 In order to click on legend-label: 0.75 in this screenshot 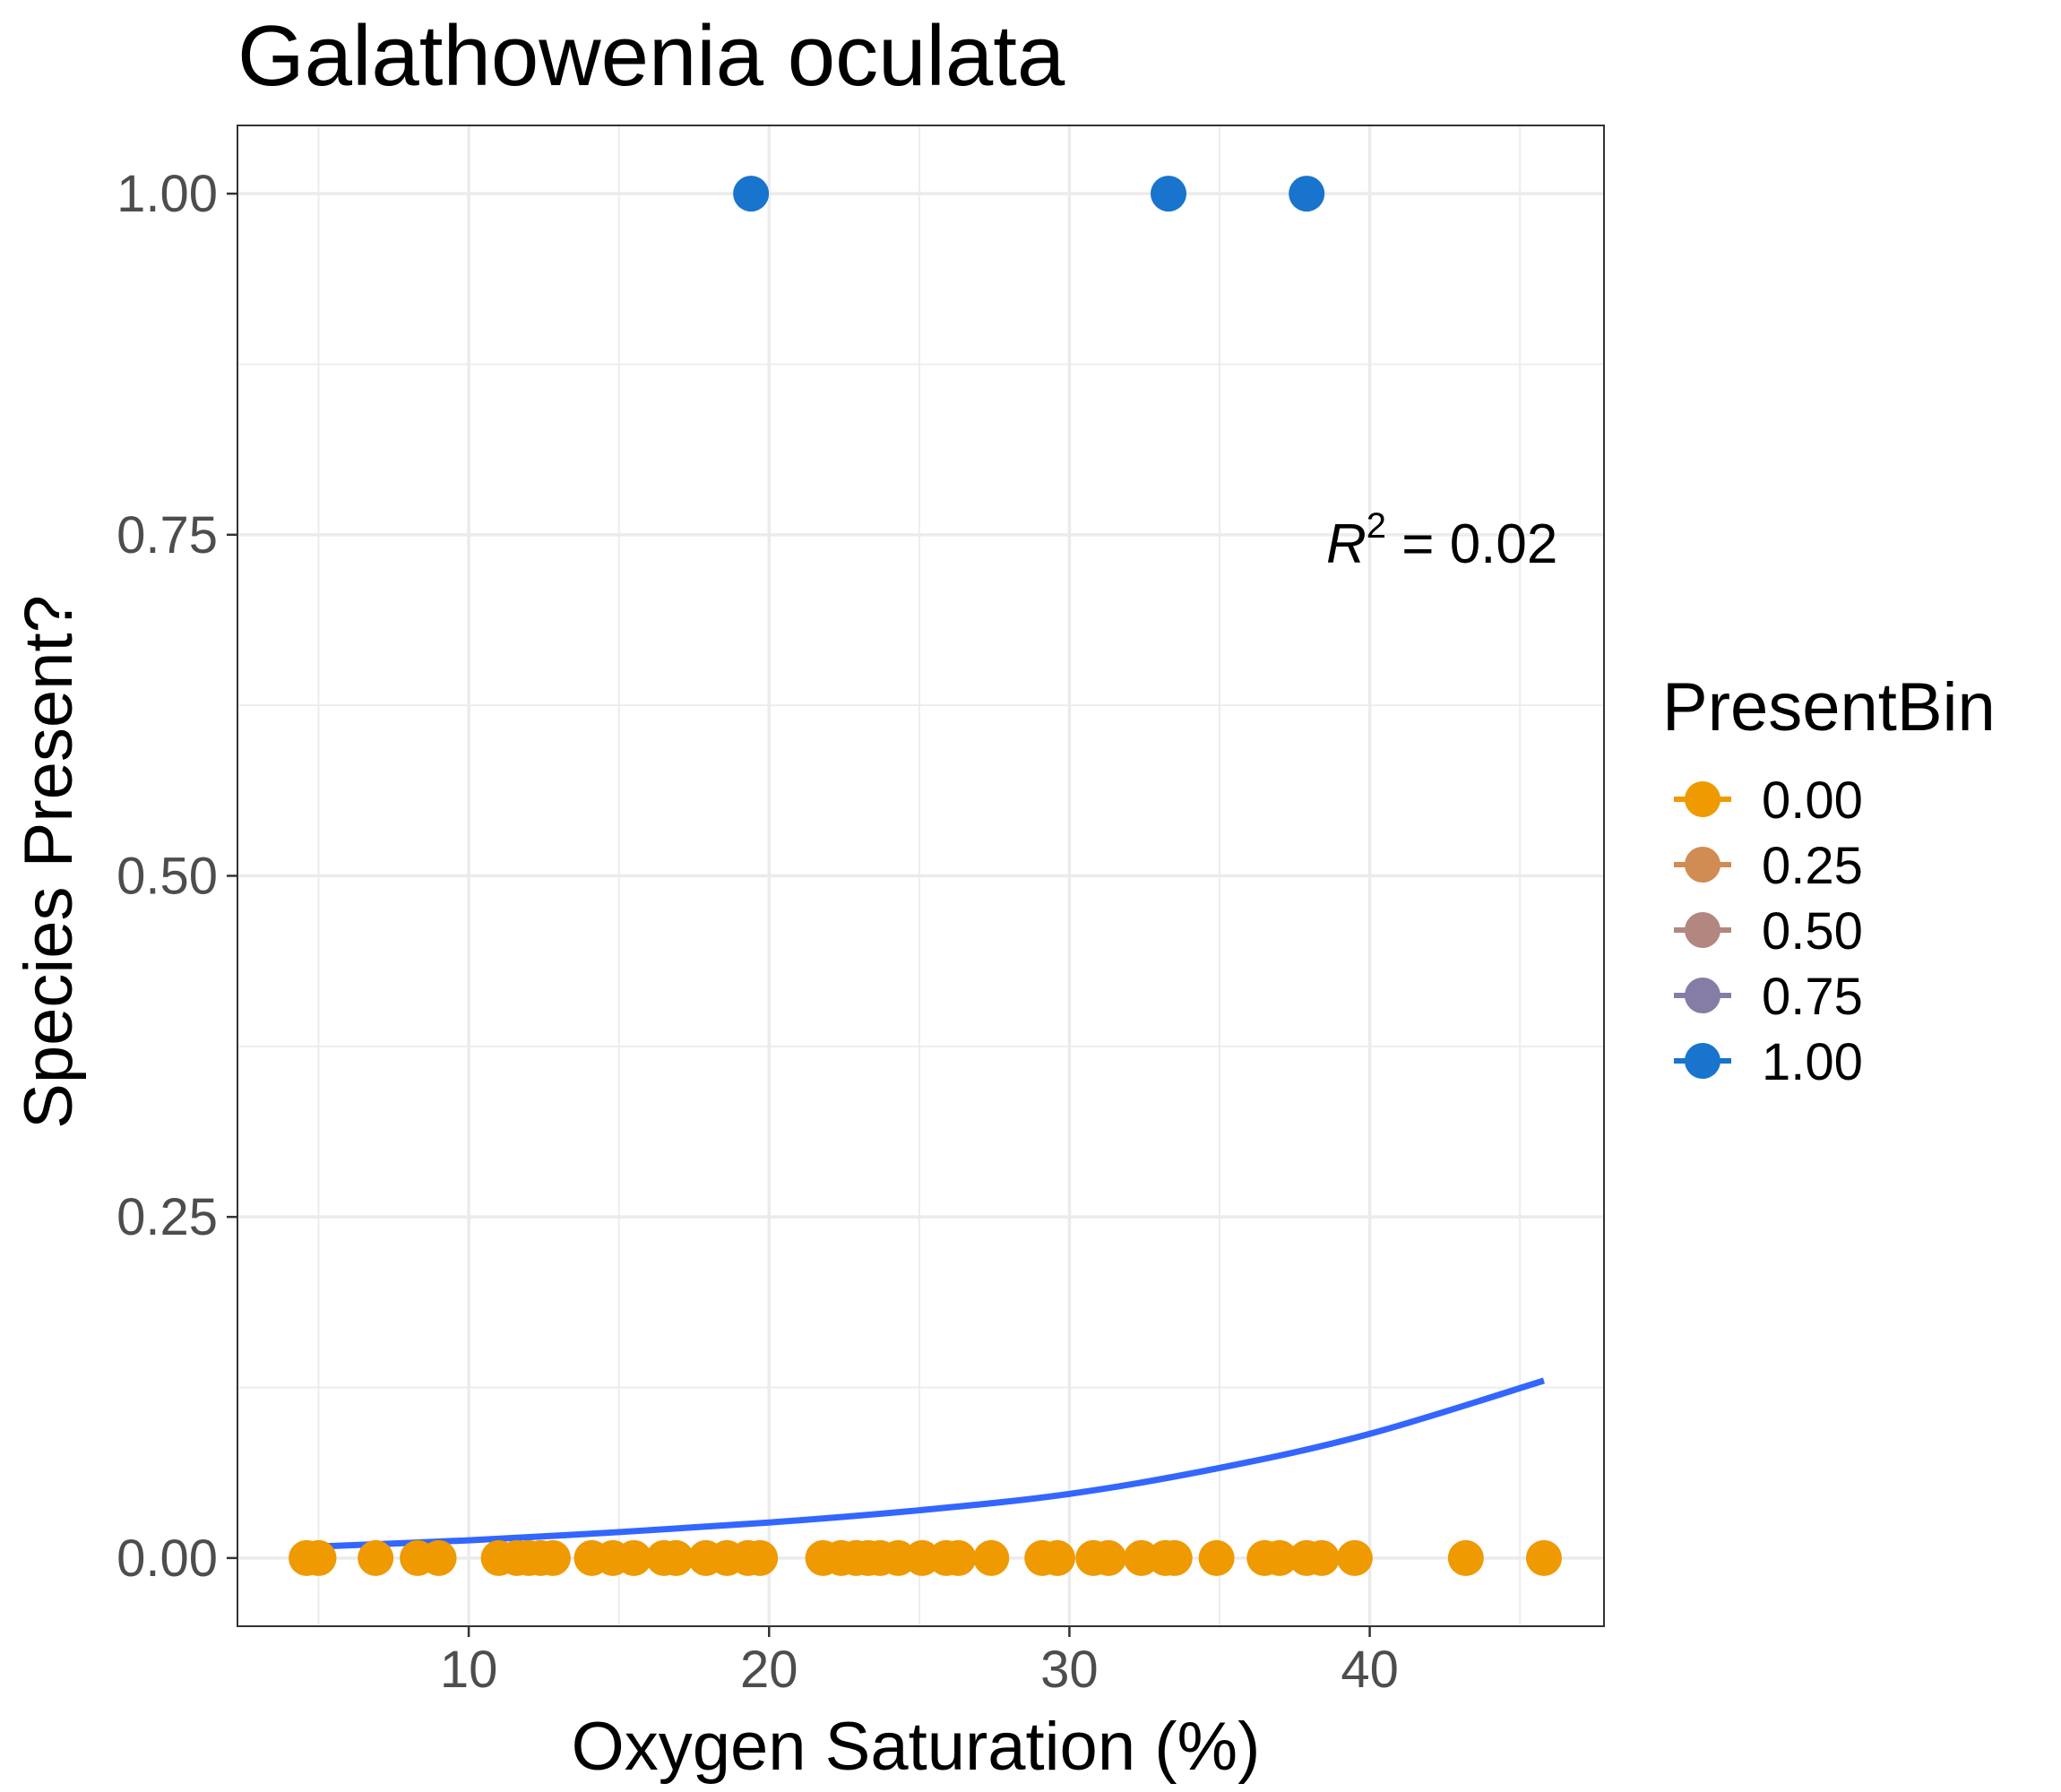, I will do `click(1812, 997)`.